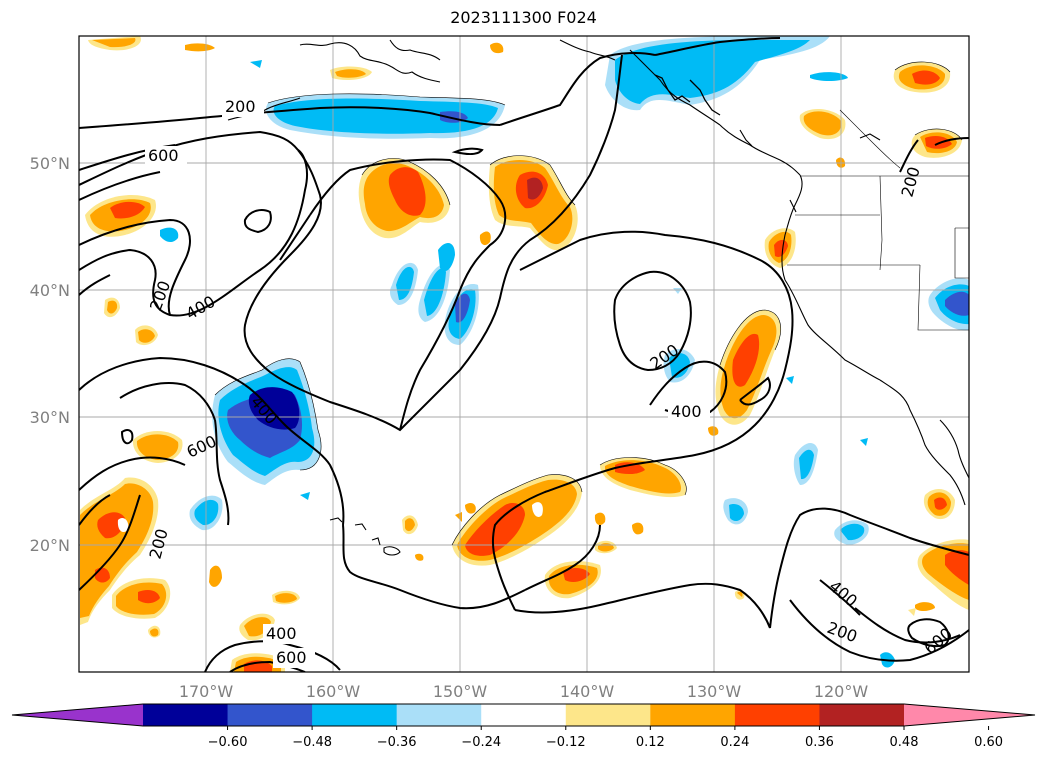 The width and height of the screenshot is (1047, 765). I want to click on lat-label: 50°N, so click(50, 163).